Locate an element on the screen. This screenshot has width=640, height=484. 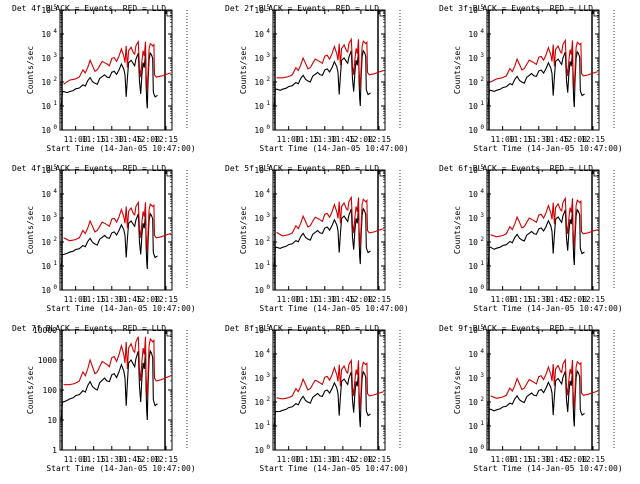
chart-title: Det 7f BLACK = Events, RED = LLD is located at coordinates (89, 328).